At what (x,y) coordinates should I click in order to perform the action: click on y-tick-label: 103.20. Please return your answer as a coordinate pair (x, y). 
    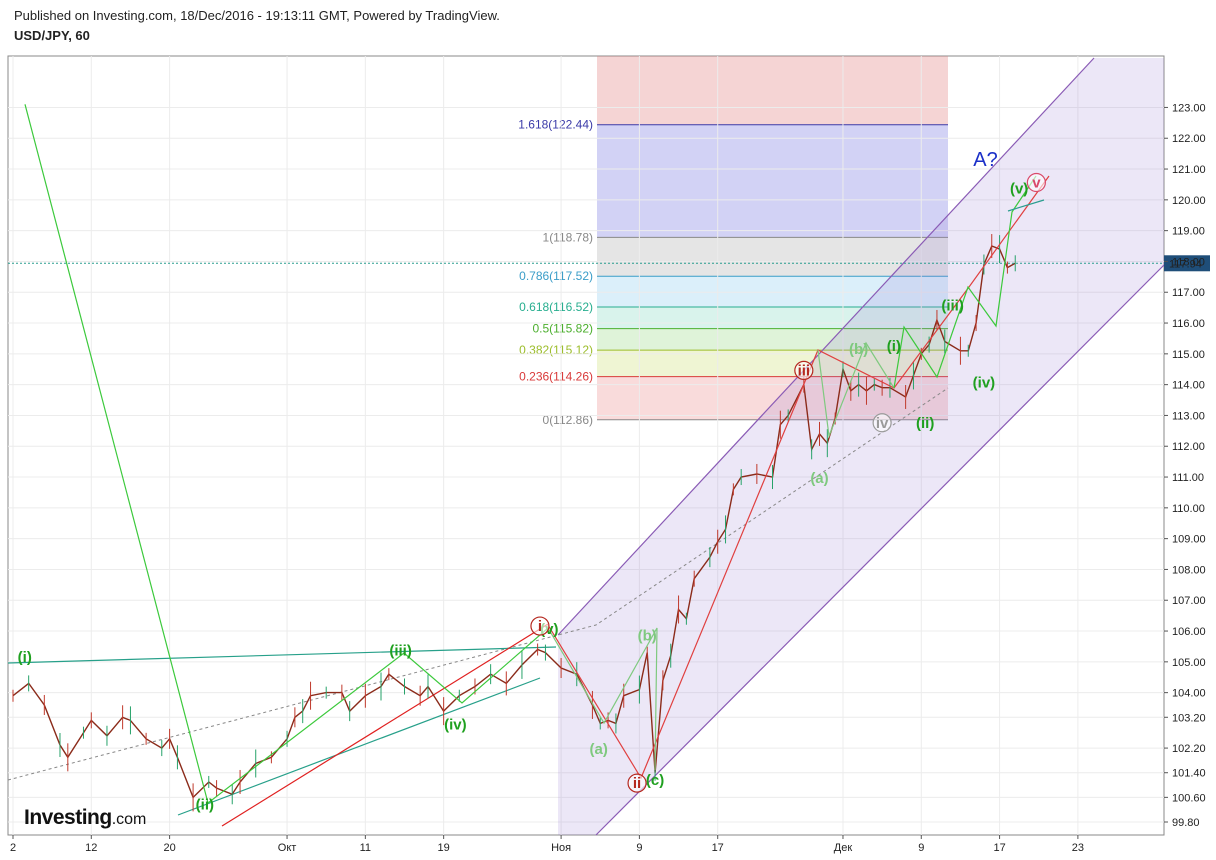
    Looking at the image, I should click on (1189, 718).